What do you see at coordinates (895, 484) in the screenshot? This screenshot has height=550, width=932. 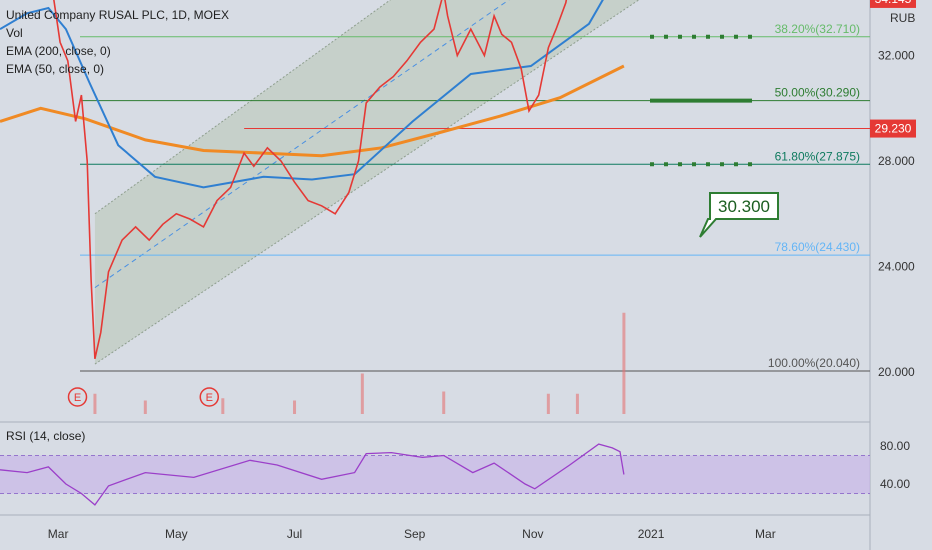 I see `rsi-tick-label: 40.00` at bounding box center [895, 484].